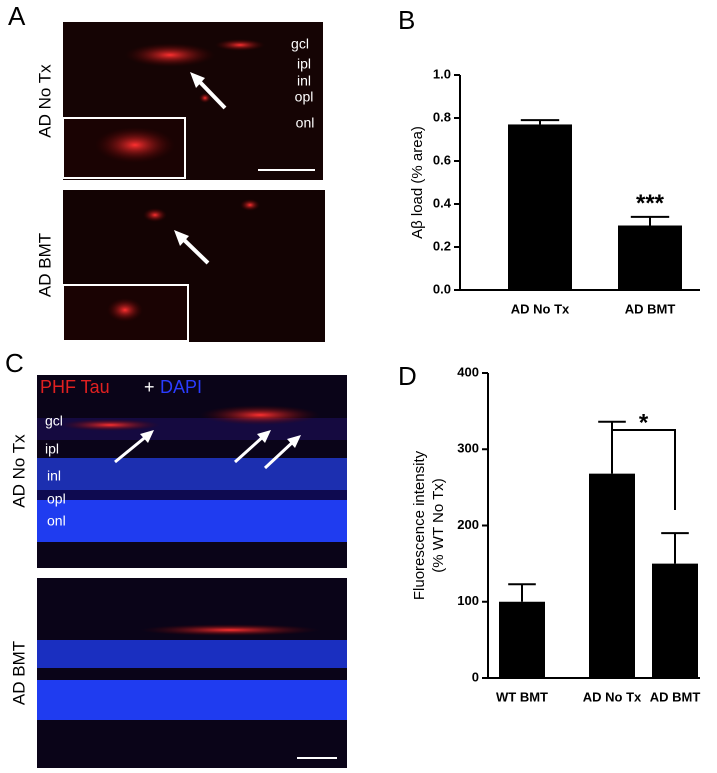 This screenshot has width=717, height=773. I want to click on stain-label: +, so click(149, 387).